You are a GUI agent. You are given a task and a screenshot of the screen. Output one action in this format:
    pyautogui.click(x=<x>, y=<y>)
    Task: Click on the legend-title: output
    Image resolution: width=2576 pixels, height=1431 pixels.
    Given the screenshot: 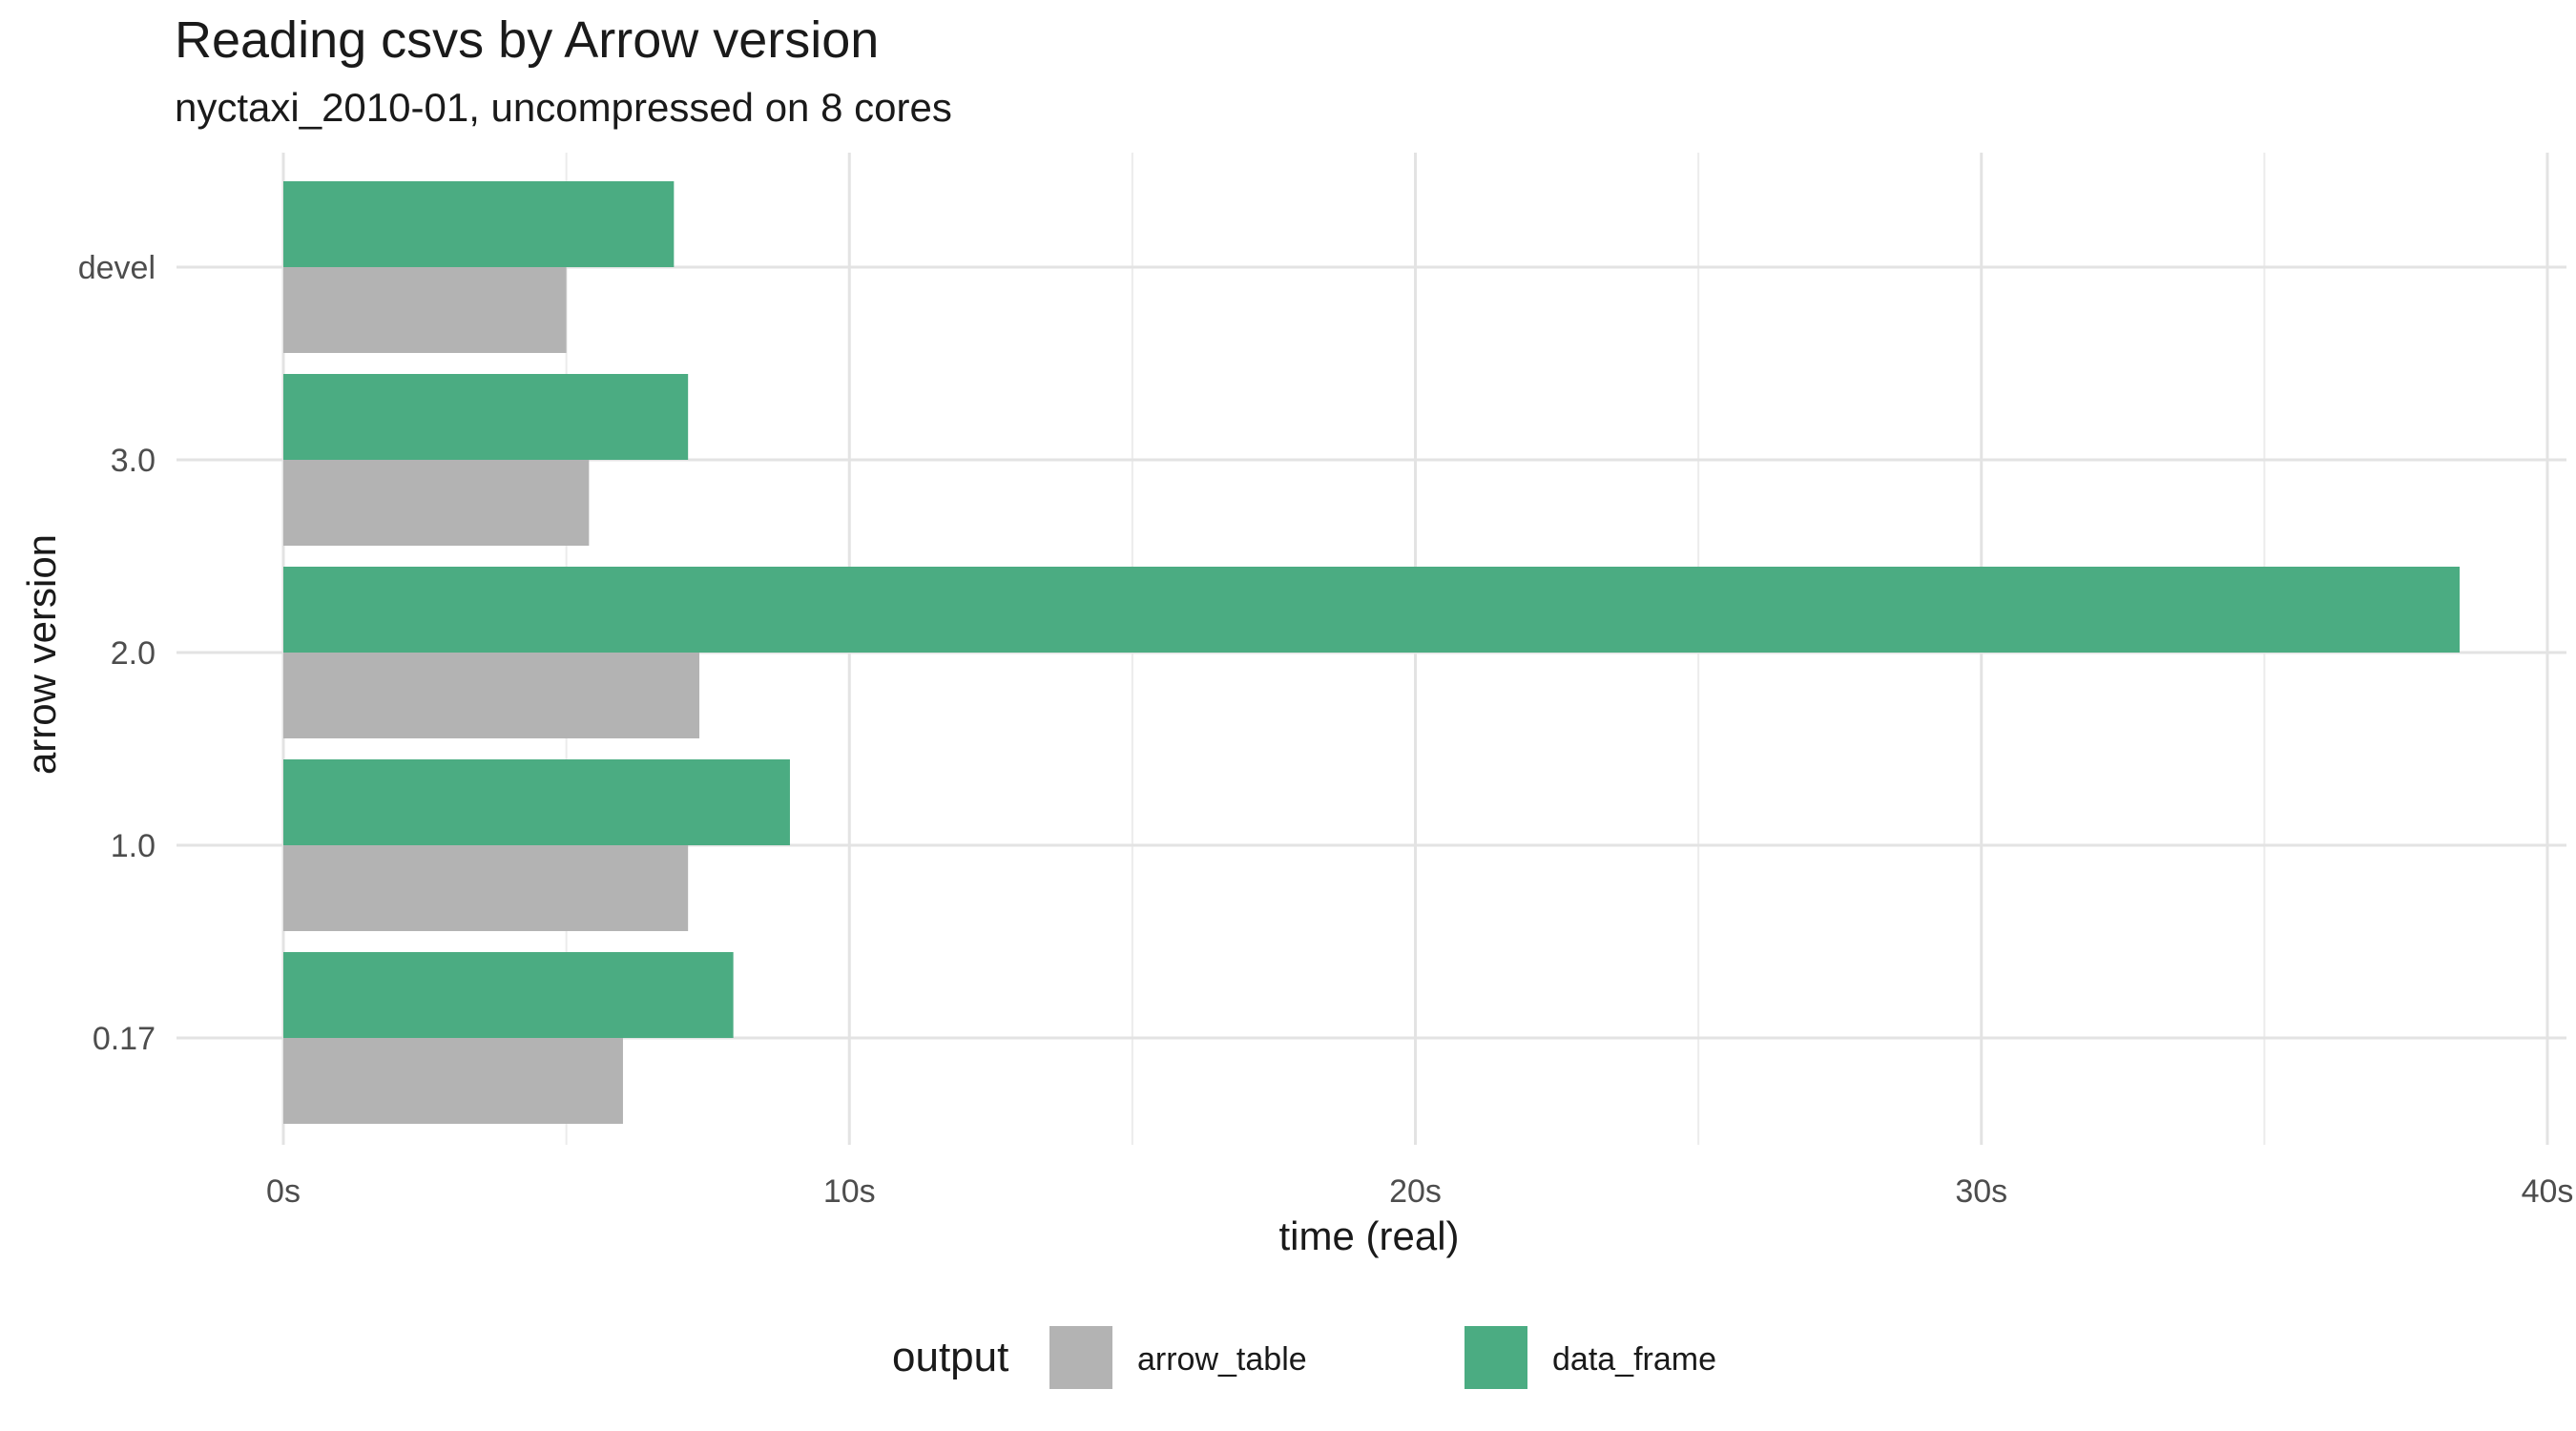 What is the action you would take?
    pyautogui.click(x=950, y=1357)
    